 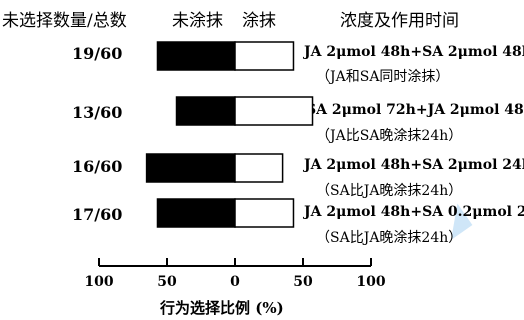 I want to click on condition-label: JA 2μmol 48h+SA 2μmol 48h, so click(x=414, y=52).